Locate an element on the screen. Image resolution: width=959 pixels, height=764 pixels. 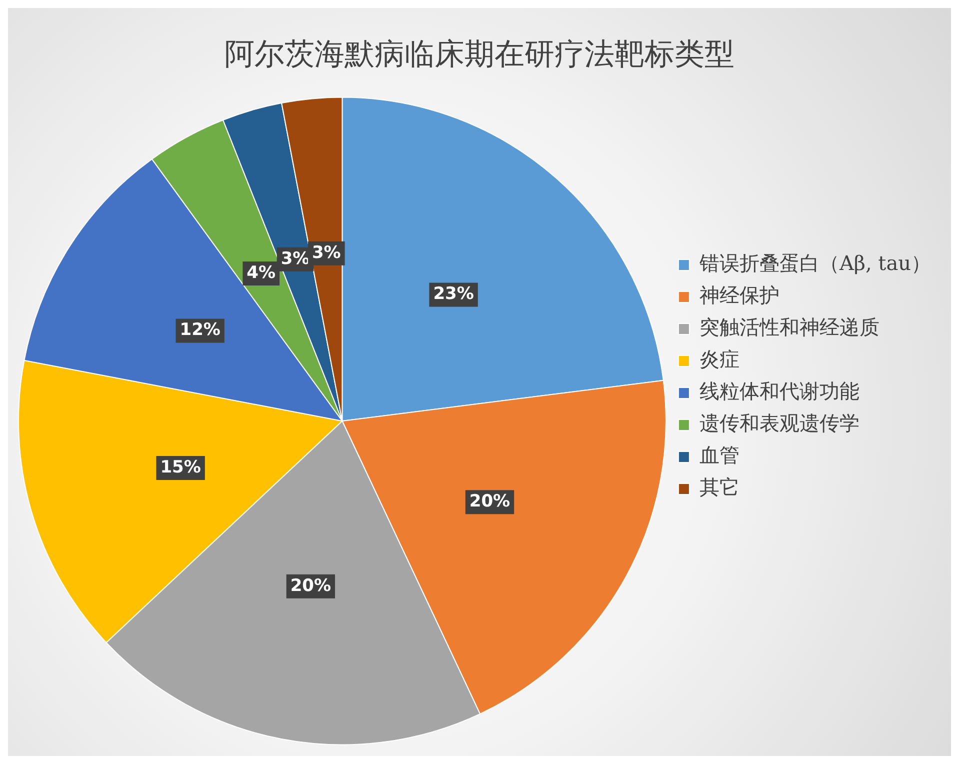
legend-label: 神经保护 is located at coordinates (739, 295).